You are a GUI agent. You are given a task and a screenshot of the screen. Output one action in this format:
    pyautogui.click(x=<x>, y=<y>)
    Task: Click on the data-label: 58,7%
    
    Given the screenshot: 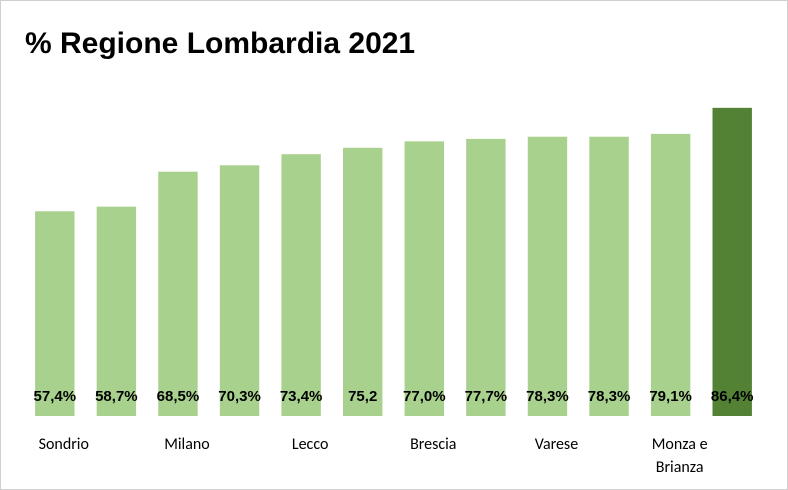 What is the action you would take?
    pyautogui.click(x=116, y=396)
    